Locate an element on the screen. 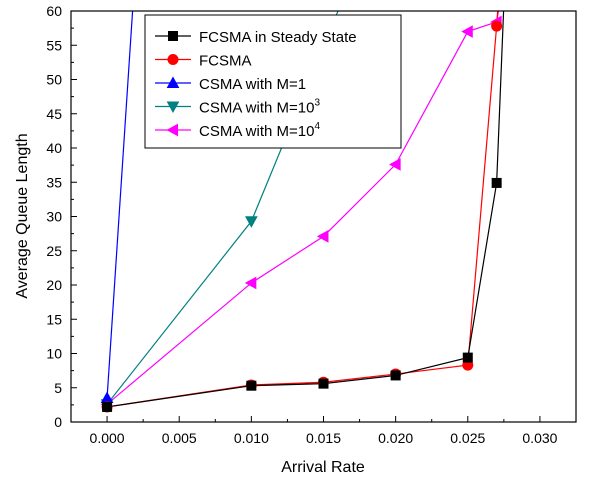  y-tick-label: 60 is located at coordinates (54, 11).